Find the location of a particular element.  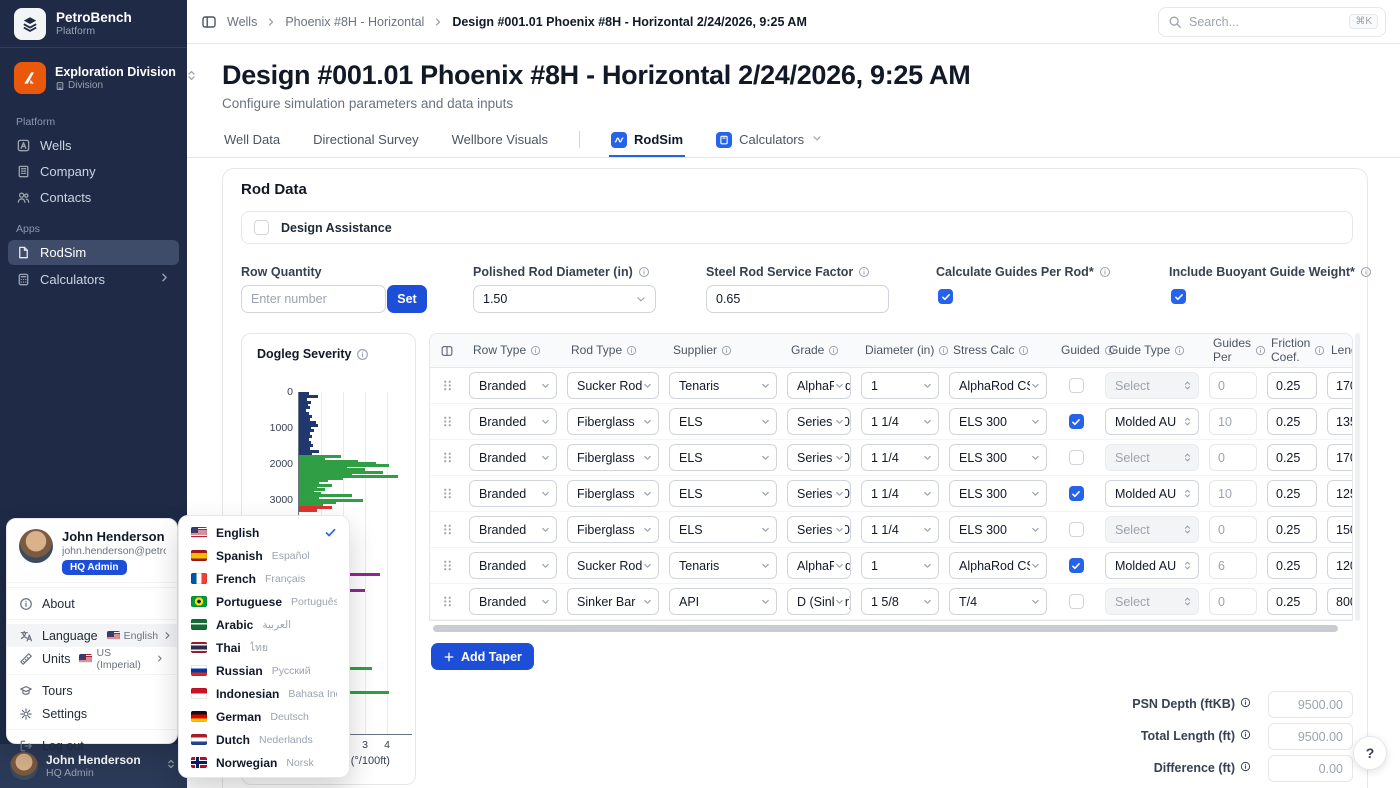

row-quantity-input is located at coordinates (313, 299).